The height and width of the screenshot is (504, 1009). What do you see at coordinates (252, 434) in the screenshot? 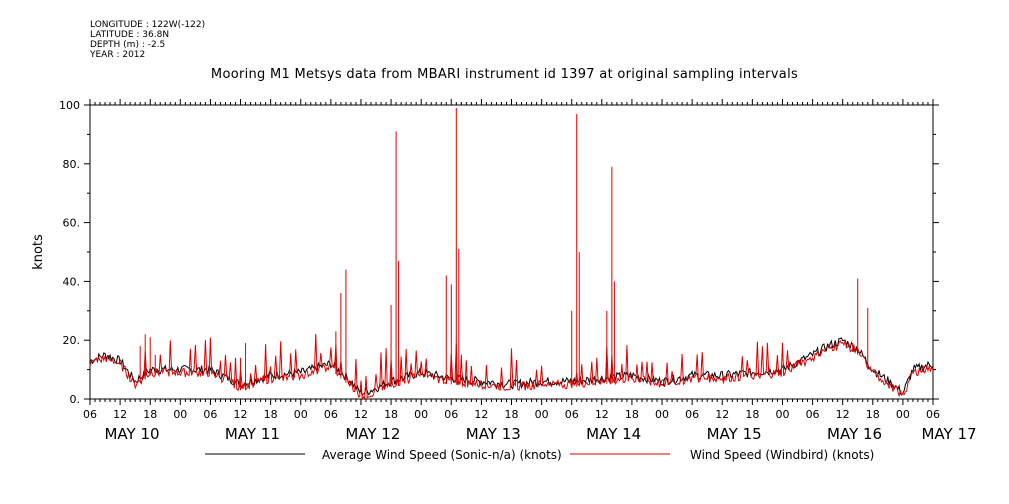
I see `x-day-label: MAY 11` at bounding box center [252, 434].